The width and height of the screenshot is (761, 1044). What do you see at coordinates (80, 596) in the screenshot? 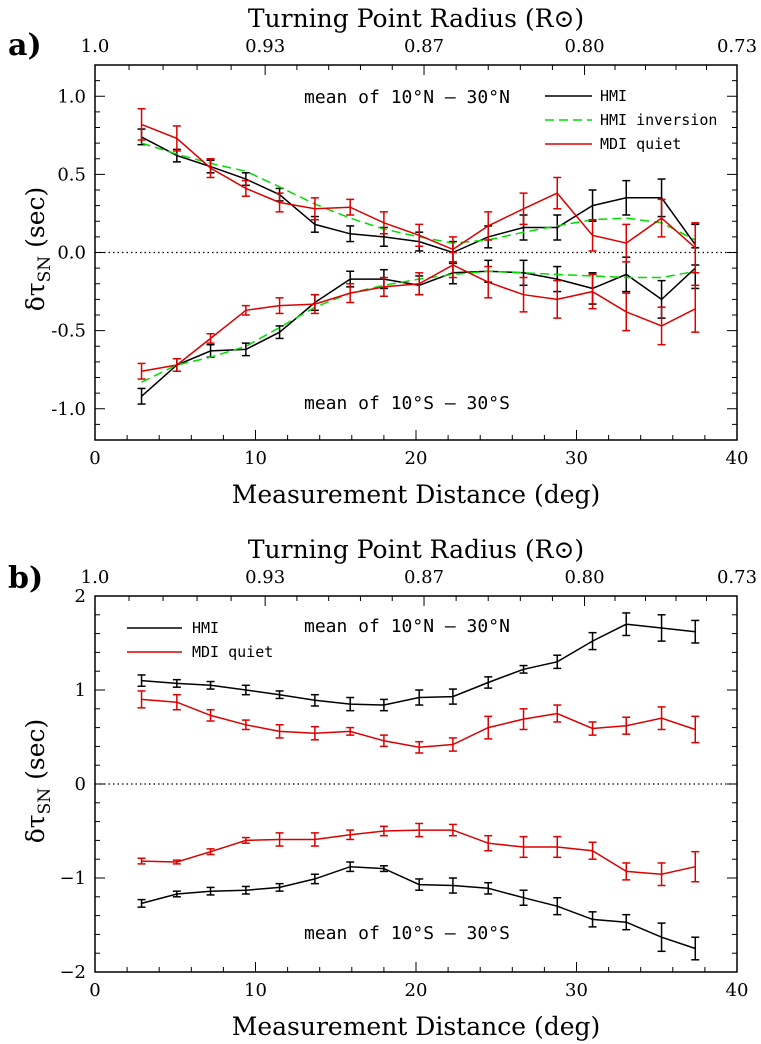
I see `y-tick-label: 2` at bounding box center [80, 596].